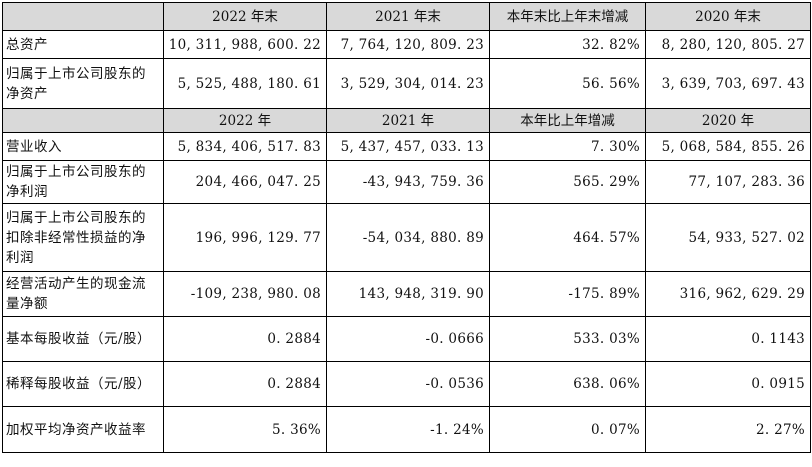 Image resolution: width=812 pixels, height=467 pixels. What do you see at coordinates (245, 237) in the screenshot?
I see `table-cell: 196, 996, 129. 77` at bounding box center [245, 237].